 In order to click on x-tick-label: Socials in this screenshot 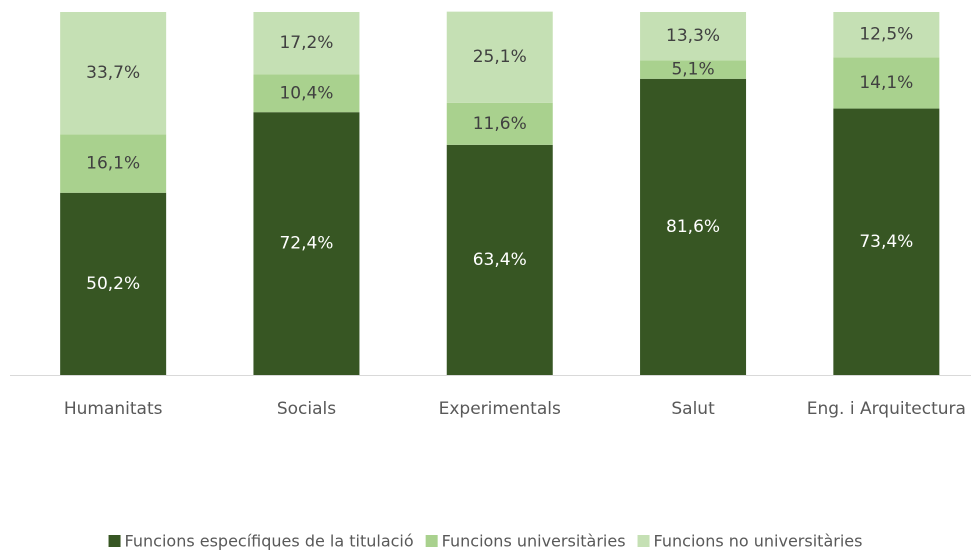, I will do `click(306, 409)`.